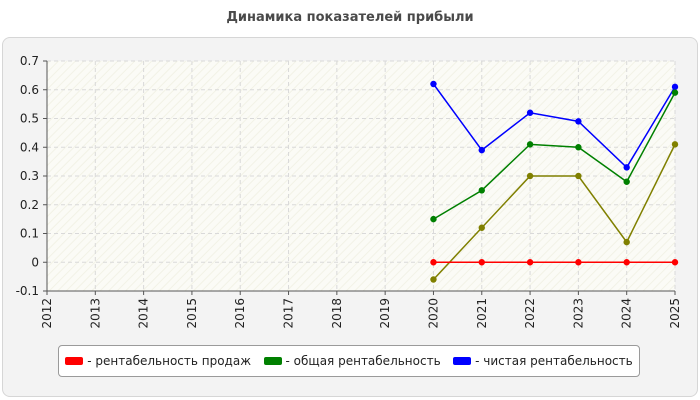  I want to click on x-tick-label: 2019, so click(385, 313).